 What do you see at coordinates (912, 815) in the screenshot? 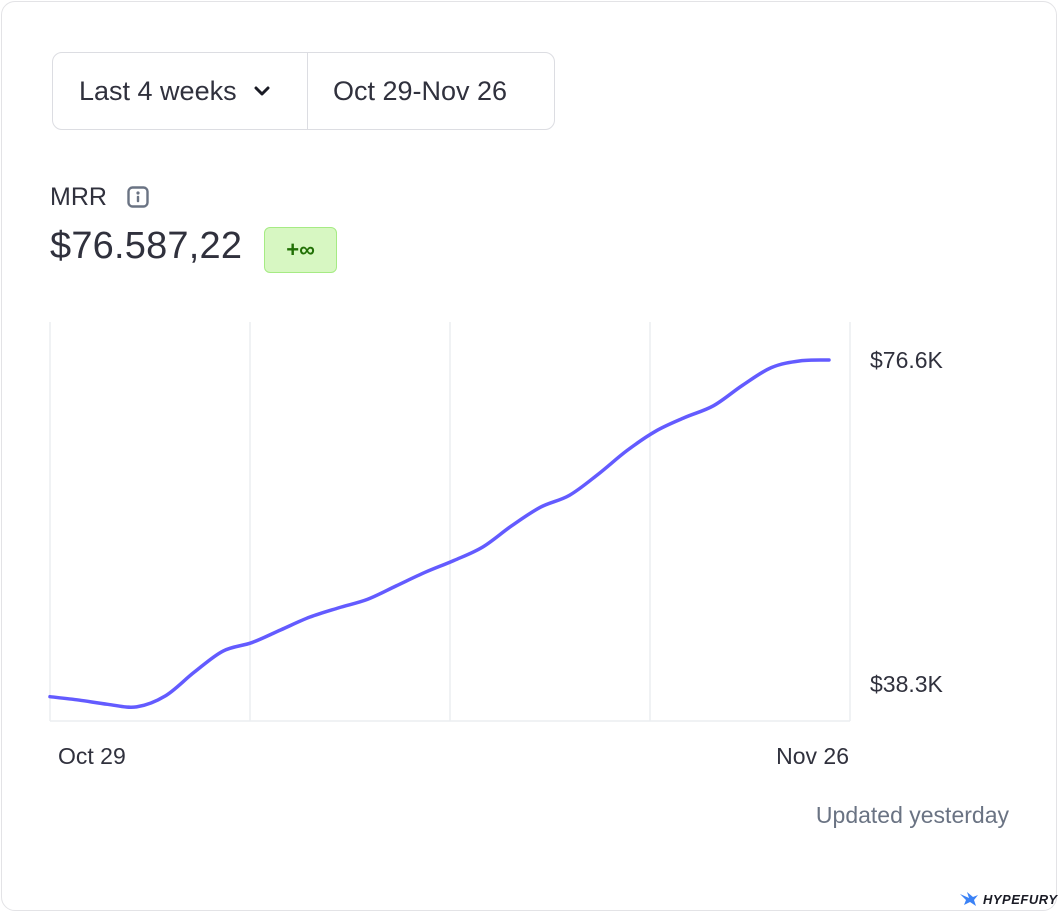
I see `updated-status: Updated yesterday` at bounding box center [912, 815].